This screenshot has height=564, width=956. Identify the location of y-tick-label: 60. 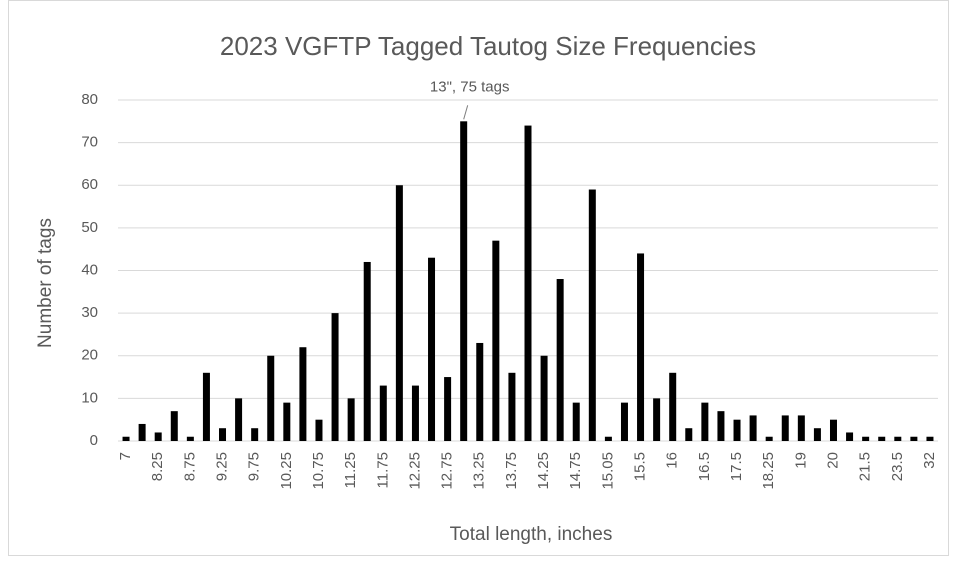
(89, 184).